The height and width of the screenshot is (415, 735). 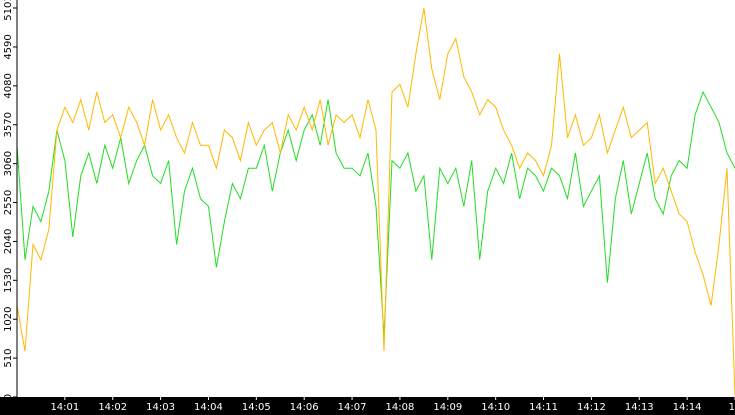 What do you see at coordinates (367, 406) in the screenshot?
I see `x-axis-strip` at bounding box center [367, 406].